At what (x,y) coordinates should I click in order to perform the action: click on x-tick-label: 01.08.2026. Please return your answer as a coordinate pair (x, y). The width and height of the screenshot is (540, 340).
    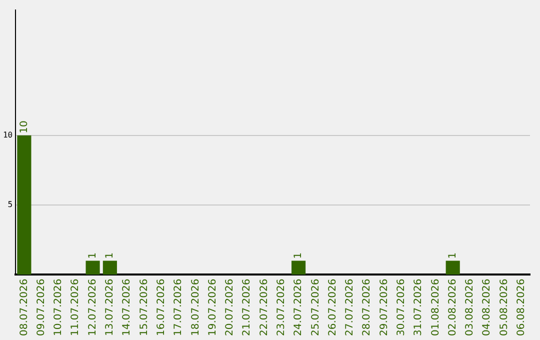
    Looking at the image, I should click on (436, 307).